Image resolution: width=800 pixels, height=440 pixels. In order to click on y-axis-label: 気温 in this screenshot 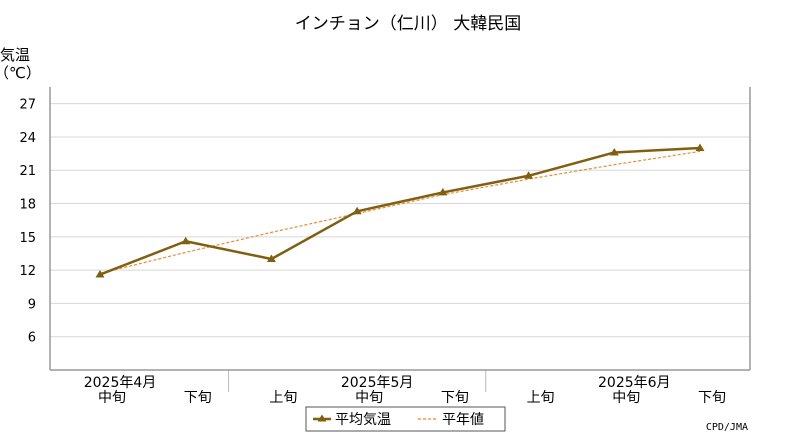, I will do `click(15, 55)`.